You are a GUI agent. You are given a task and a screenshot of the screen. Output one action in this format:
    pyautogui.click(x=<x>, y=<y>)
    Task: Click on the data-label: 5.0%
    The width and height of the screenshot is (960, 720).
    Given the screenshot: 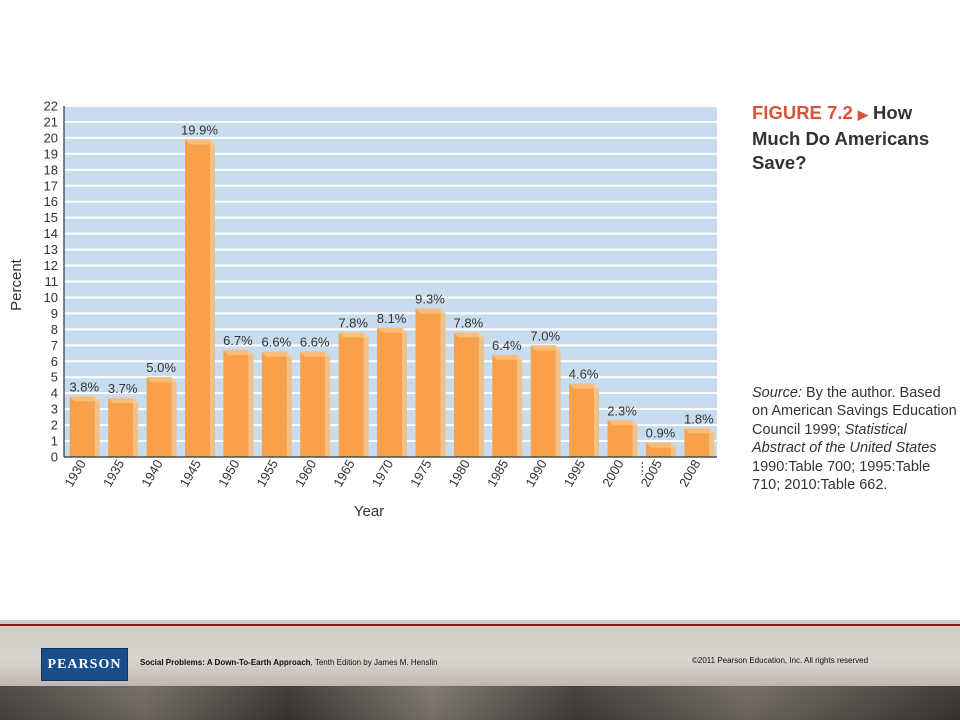 What is the action you would take?
    pyautogui.click(x=161, y=367)
    